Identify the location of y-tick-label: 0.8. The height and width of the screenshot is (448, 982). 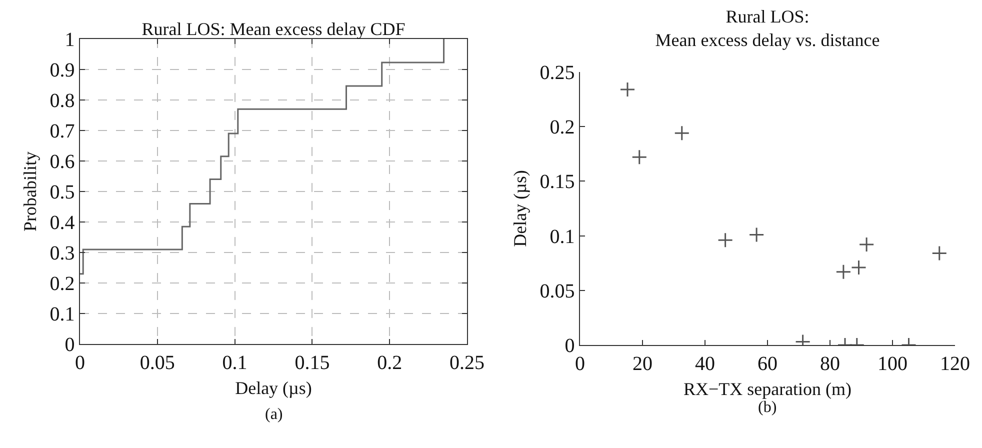
(62, 101).